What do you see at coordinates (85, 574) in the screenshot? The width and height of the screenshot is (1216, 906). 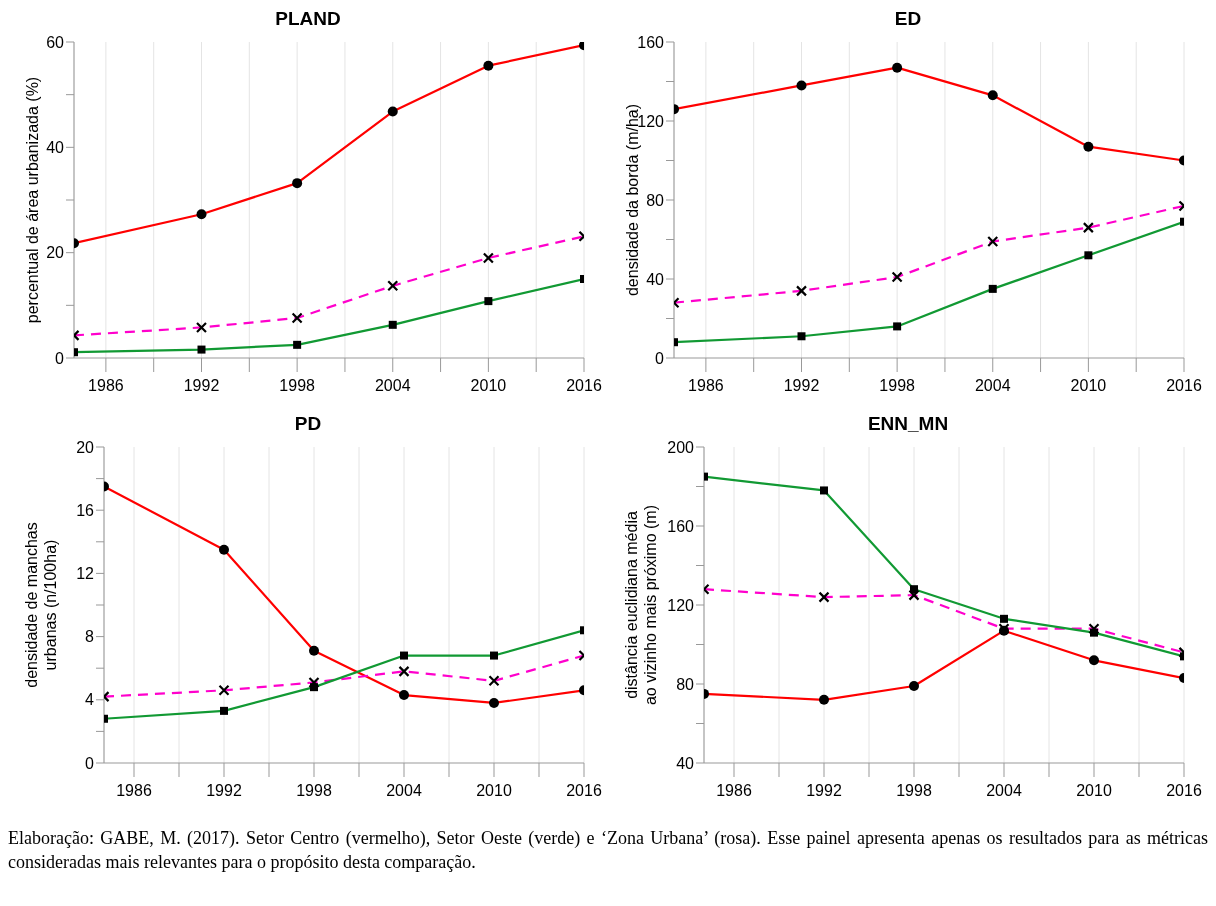 I see `y-tick-label: 12` at bounding box center [85, 574].